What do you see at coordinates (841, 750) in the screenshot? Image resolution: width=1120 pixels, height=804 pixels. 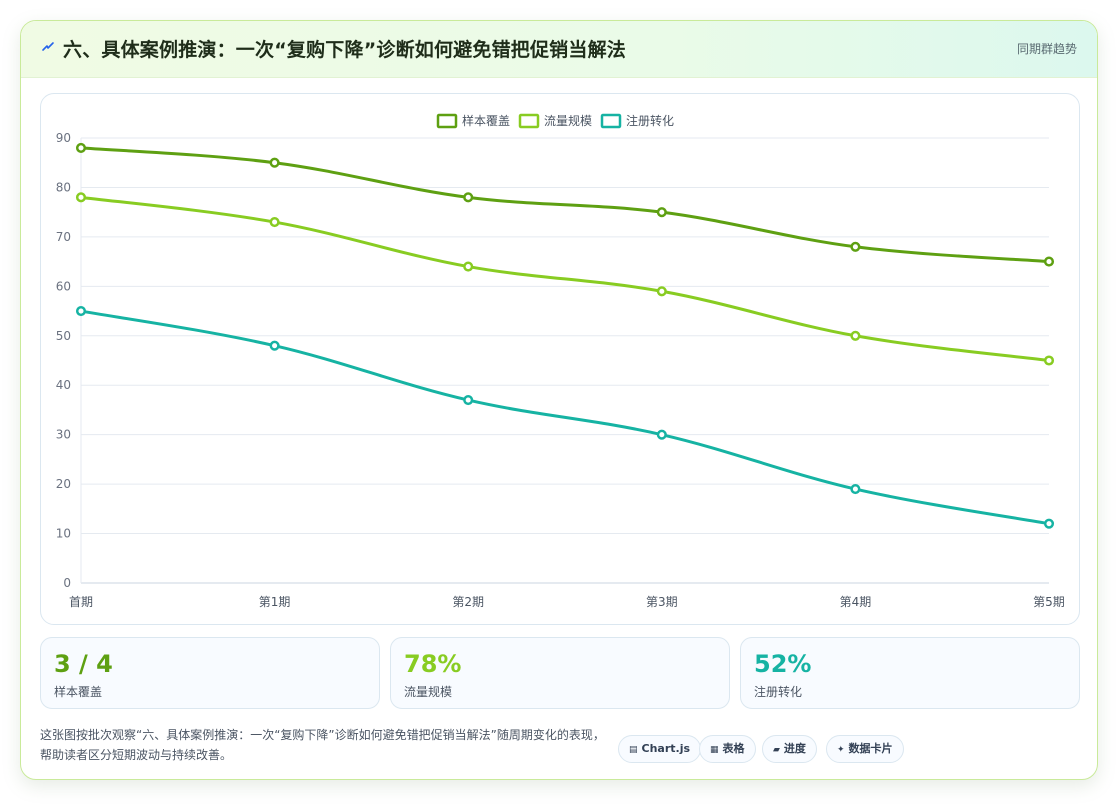 I see `sparkle-icon: ✦` at bounding box center [841, 750].